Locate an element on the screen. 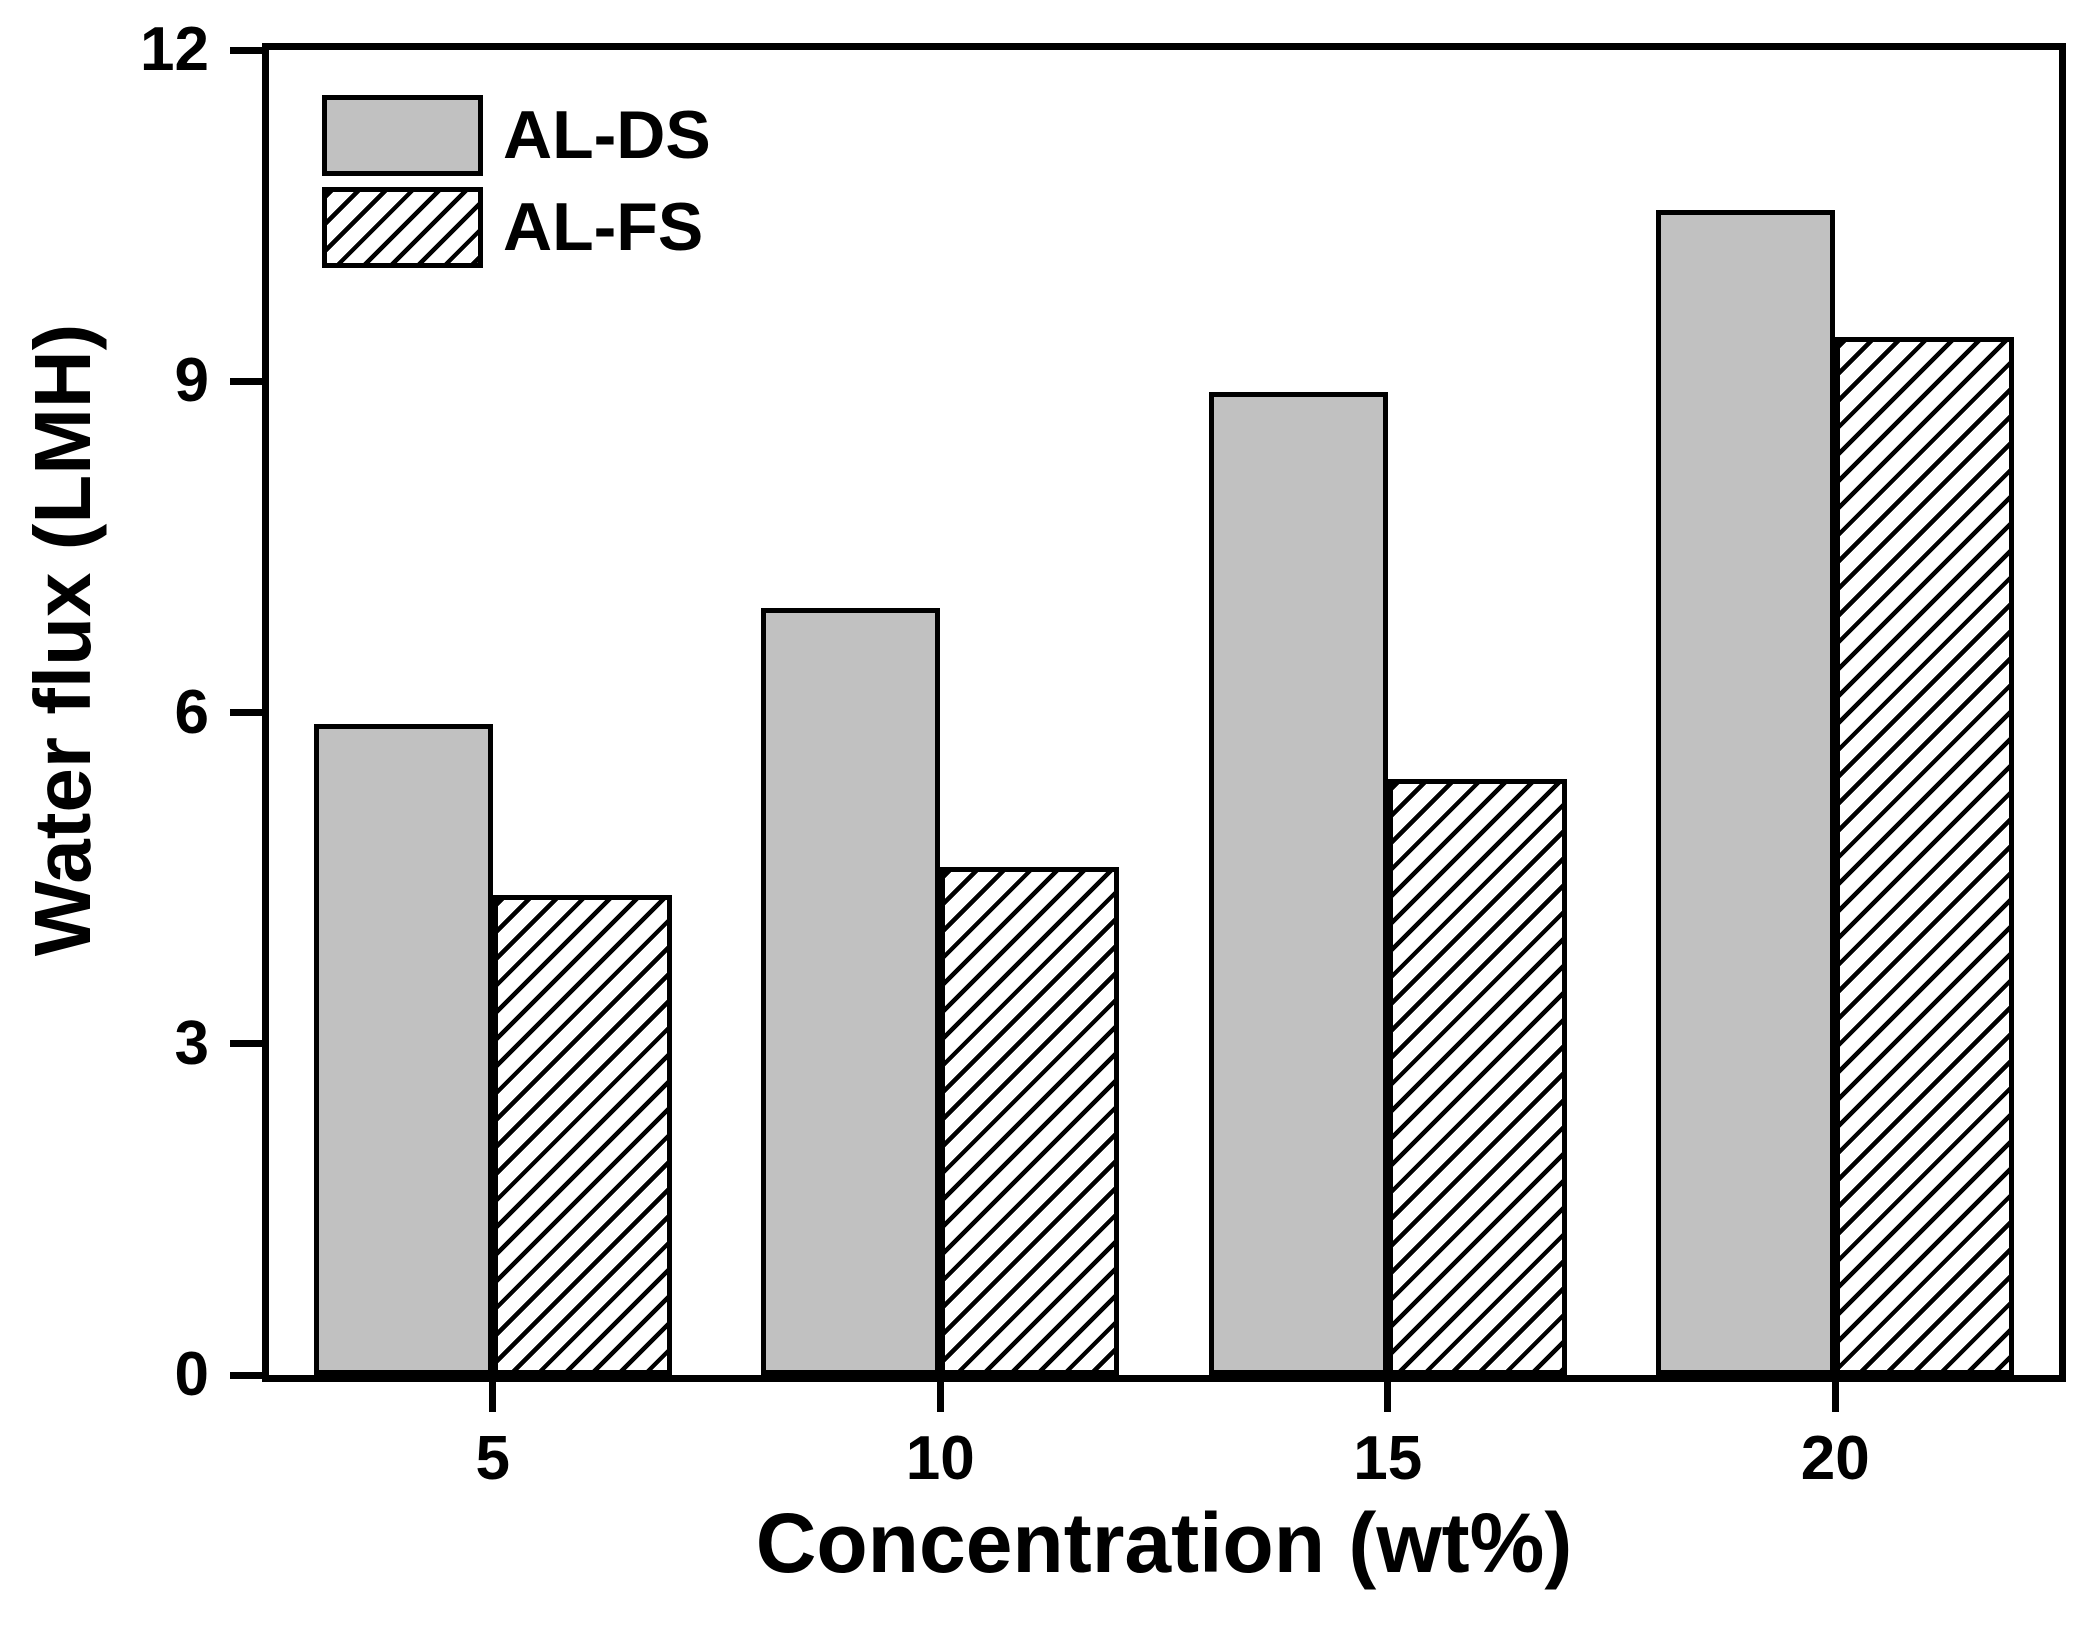 This screenshot has height=1633, width=2086. legend-label: AL-FS is located at coordinates (603, 227).